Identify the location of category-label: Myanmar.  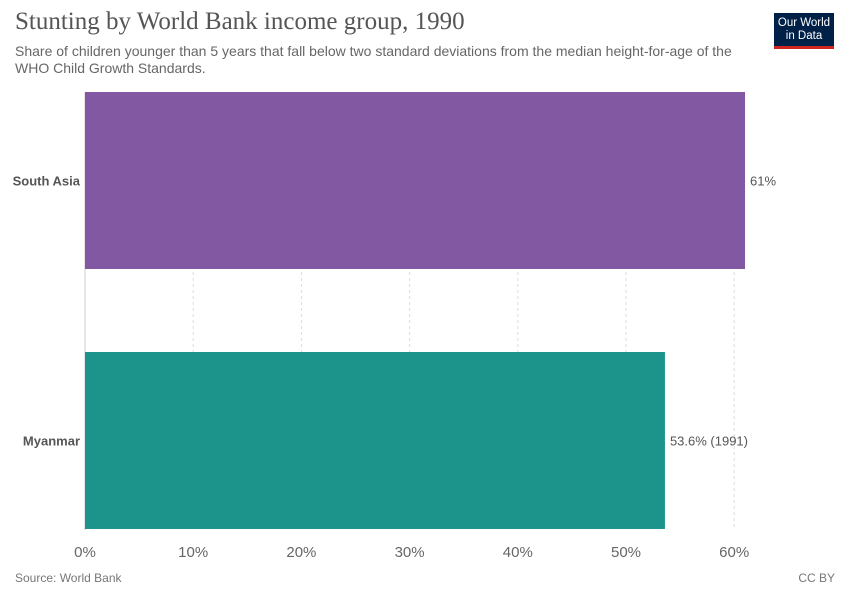
(51, 441).